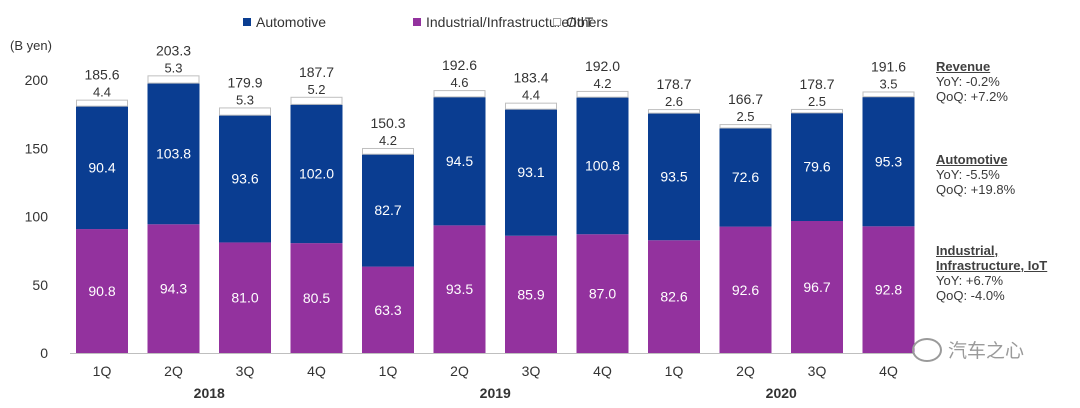  What do you see at coordinates (963, 66) in the screenshot?
I see `revenue-note-heading: Revenue` at bounding box center [963, 66].